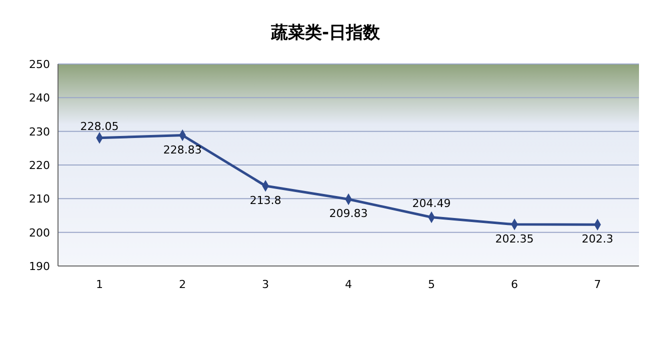 The height and width of the screenshot is (343, 651). Describe the element at coordinates (39, 64) in the screenshot. I see `y-tick-label: 250` at that location.